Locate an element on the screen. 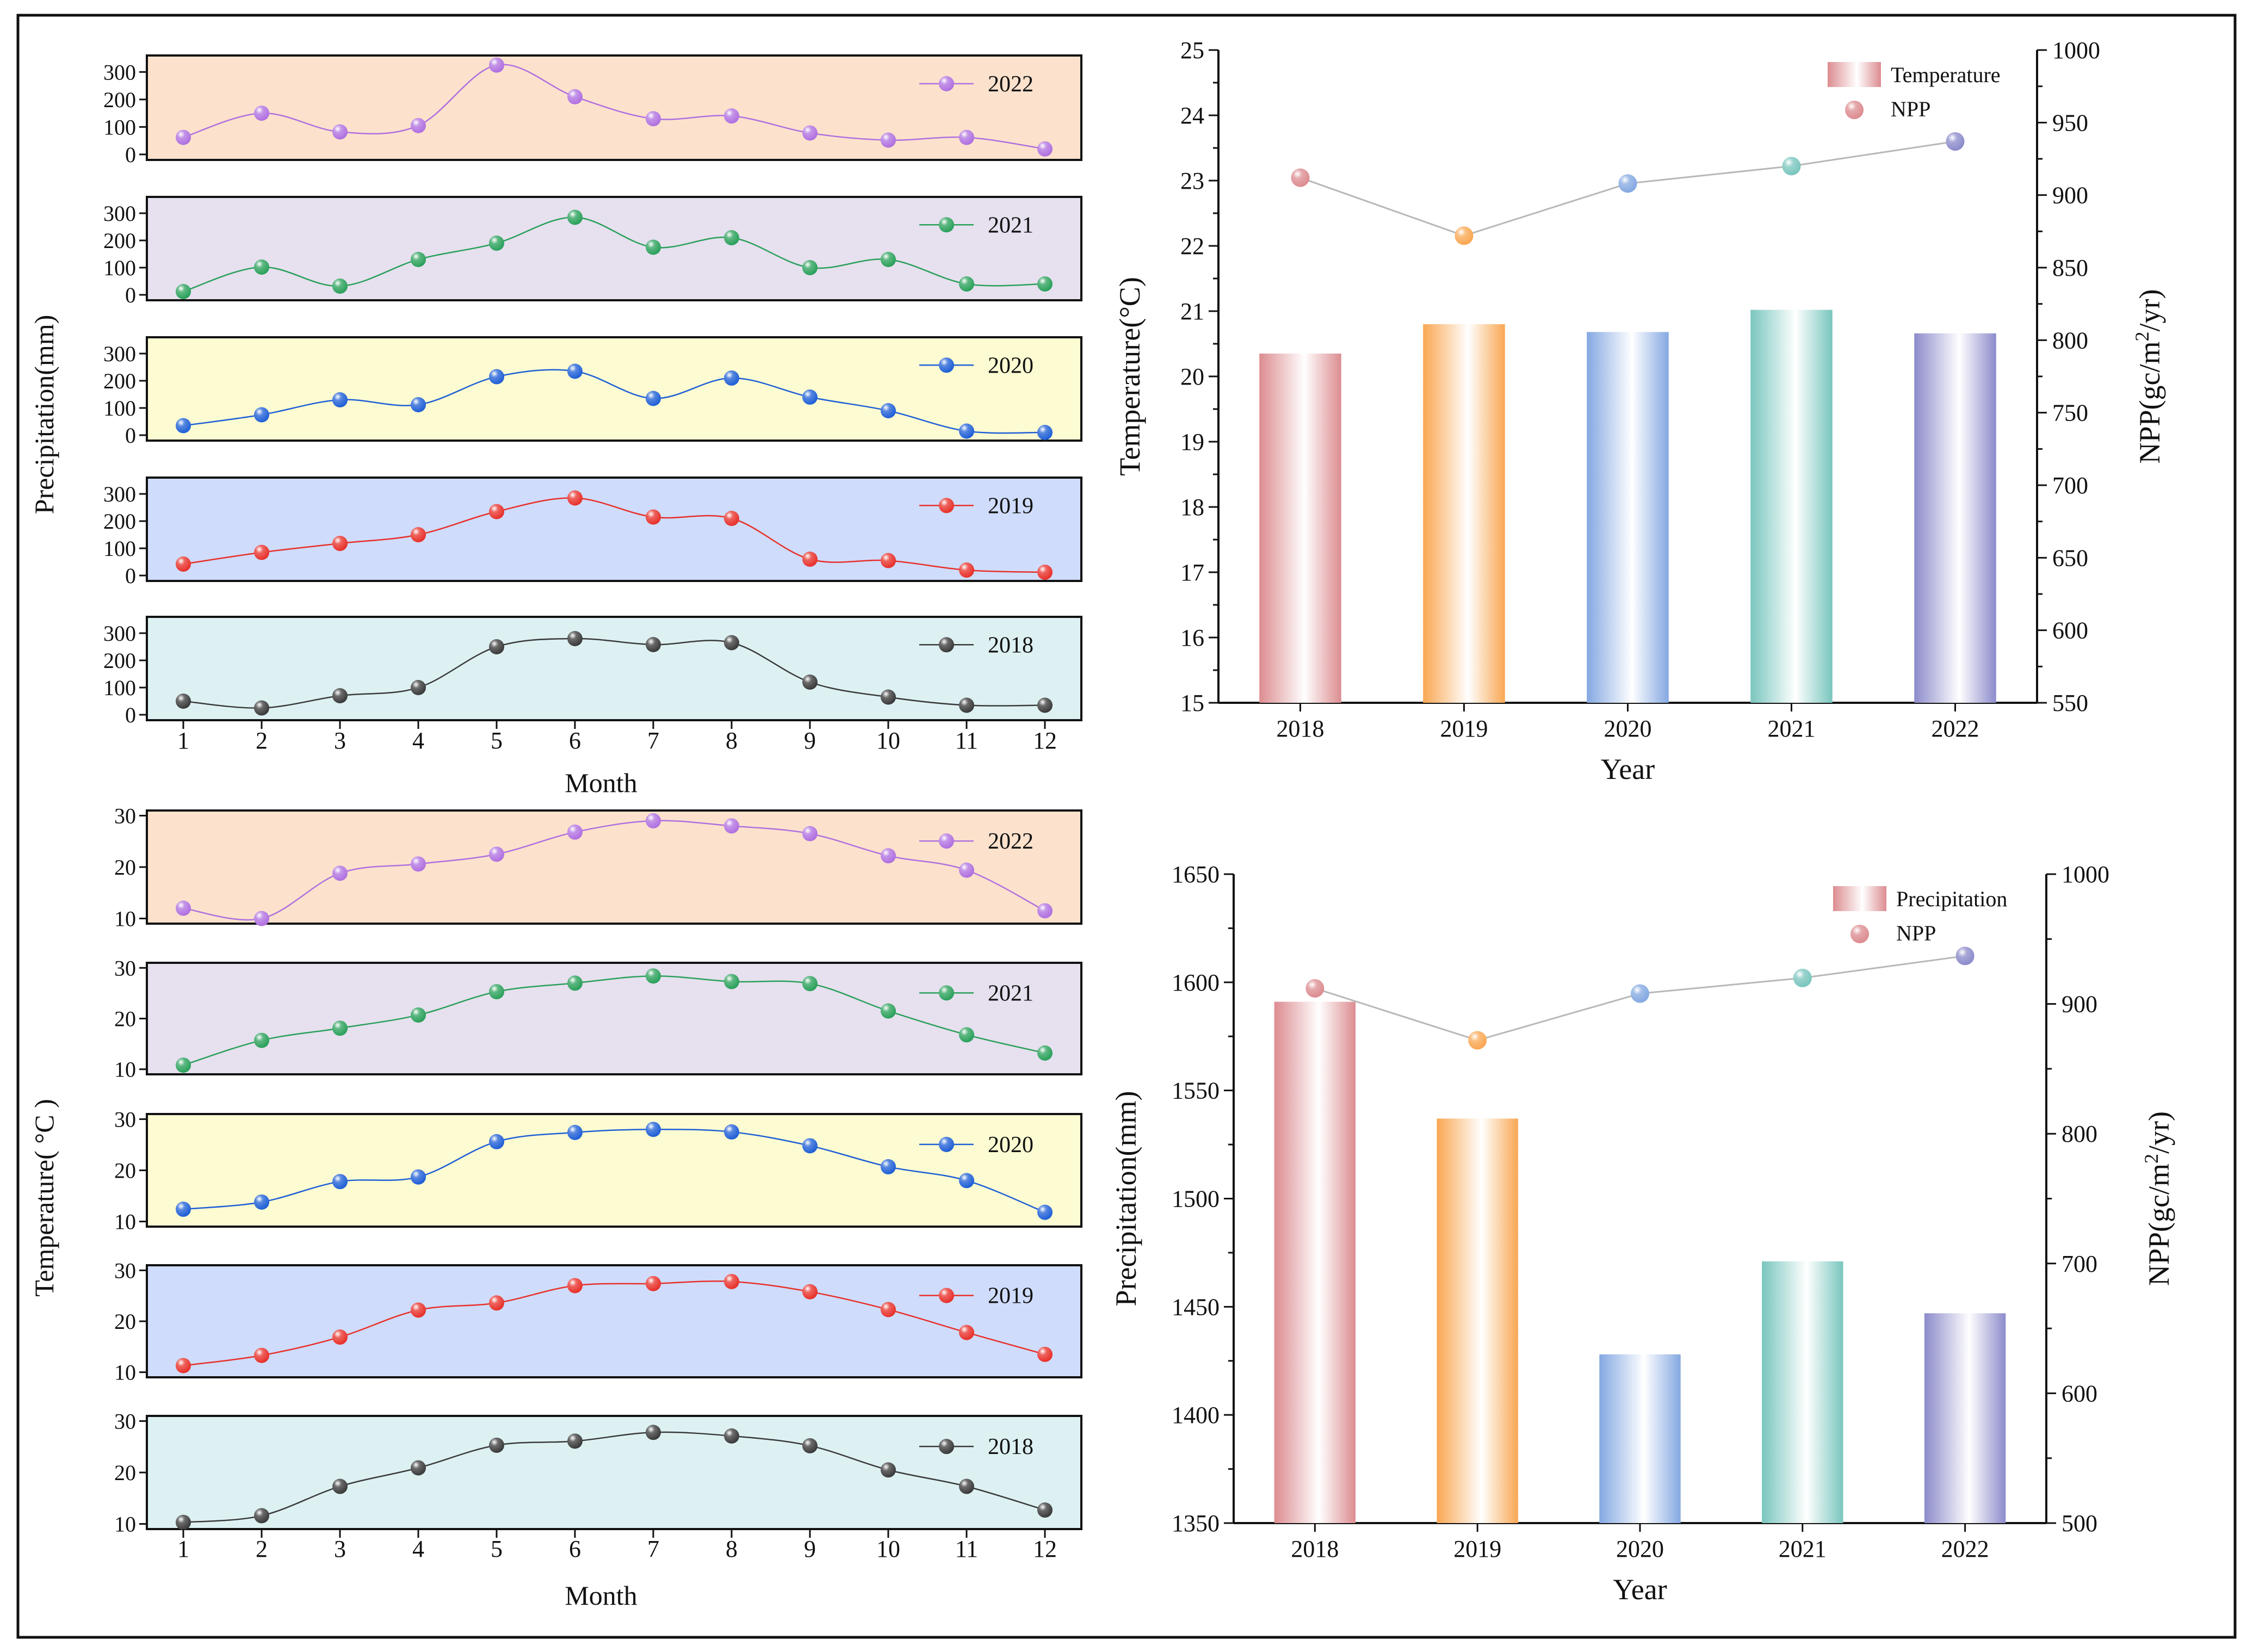 This screenshot has width=2253, height=1652. x-tick-label: 7 is located at coordinates (653, 740).